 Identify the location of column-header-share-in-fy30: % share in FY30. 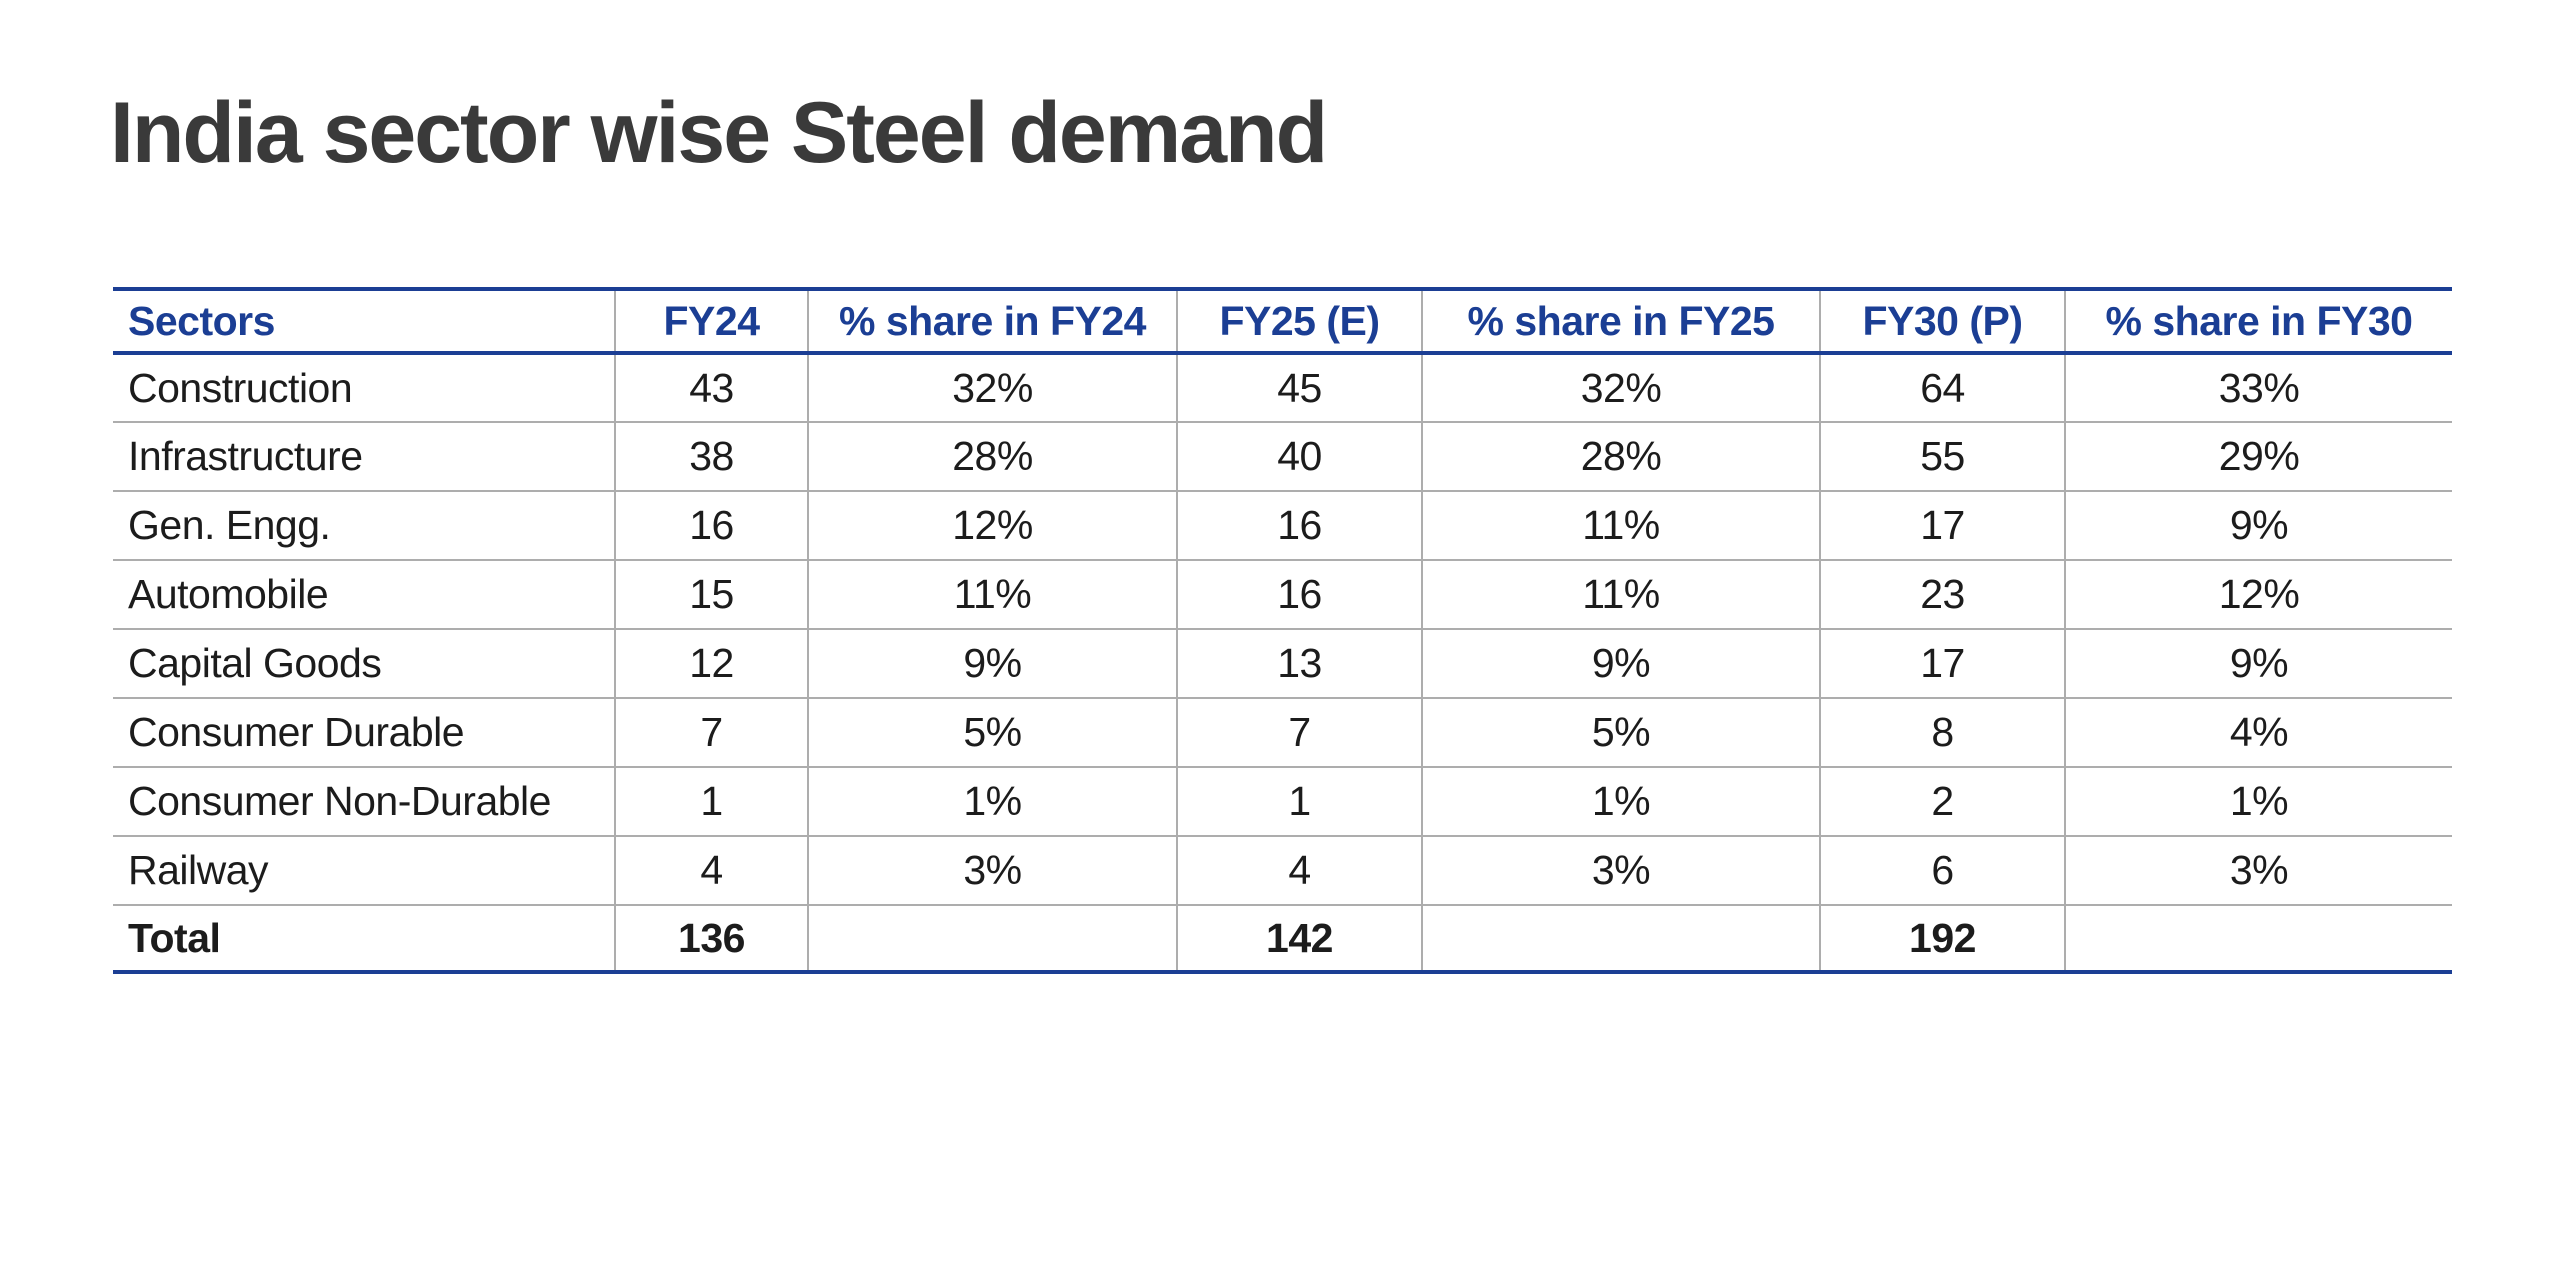
(2258, 321).